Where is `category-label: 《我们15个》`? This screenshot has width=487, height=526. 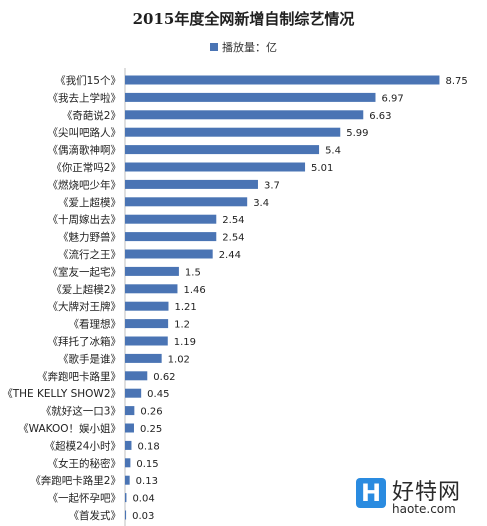
category-label: 《我们15个》 is located at coordinates (88, 80).